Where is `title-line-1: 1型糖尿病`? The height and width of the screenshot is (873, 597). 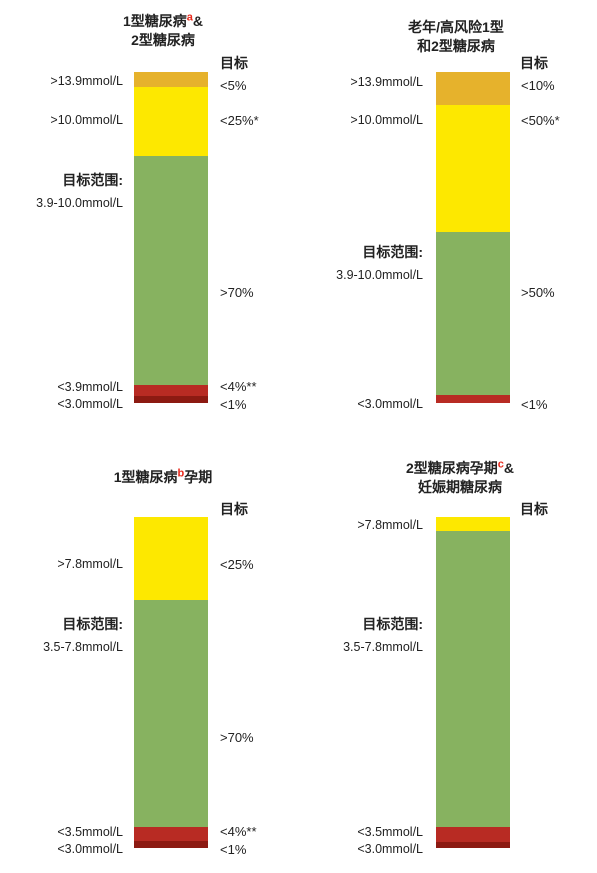 title-line-1: 1型糖尿病 is located at coordinates (154, 21).